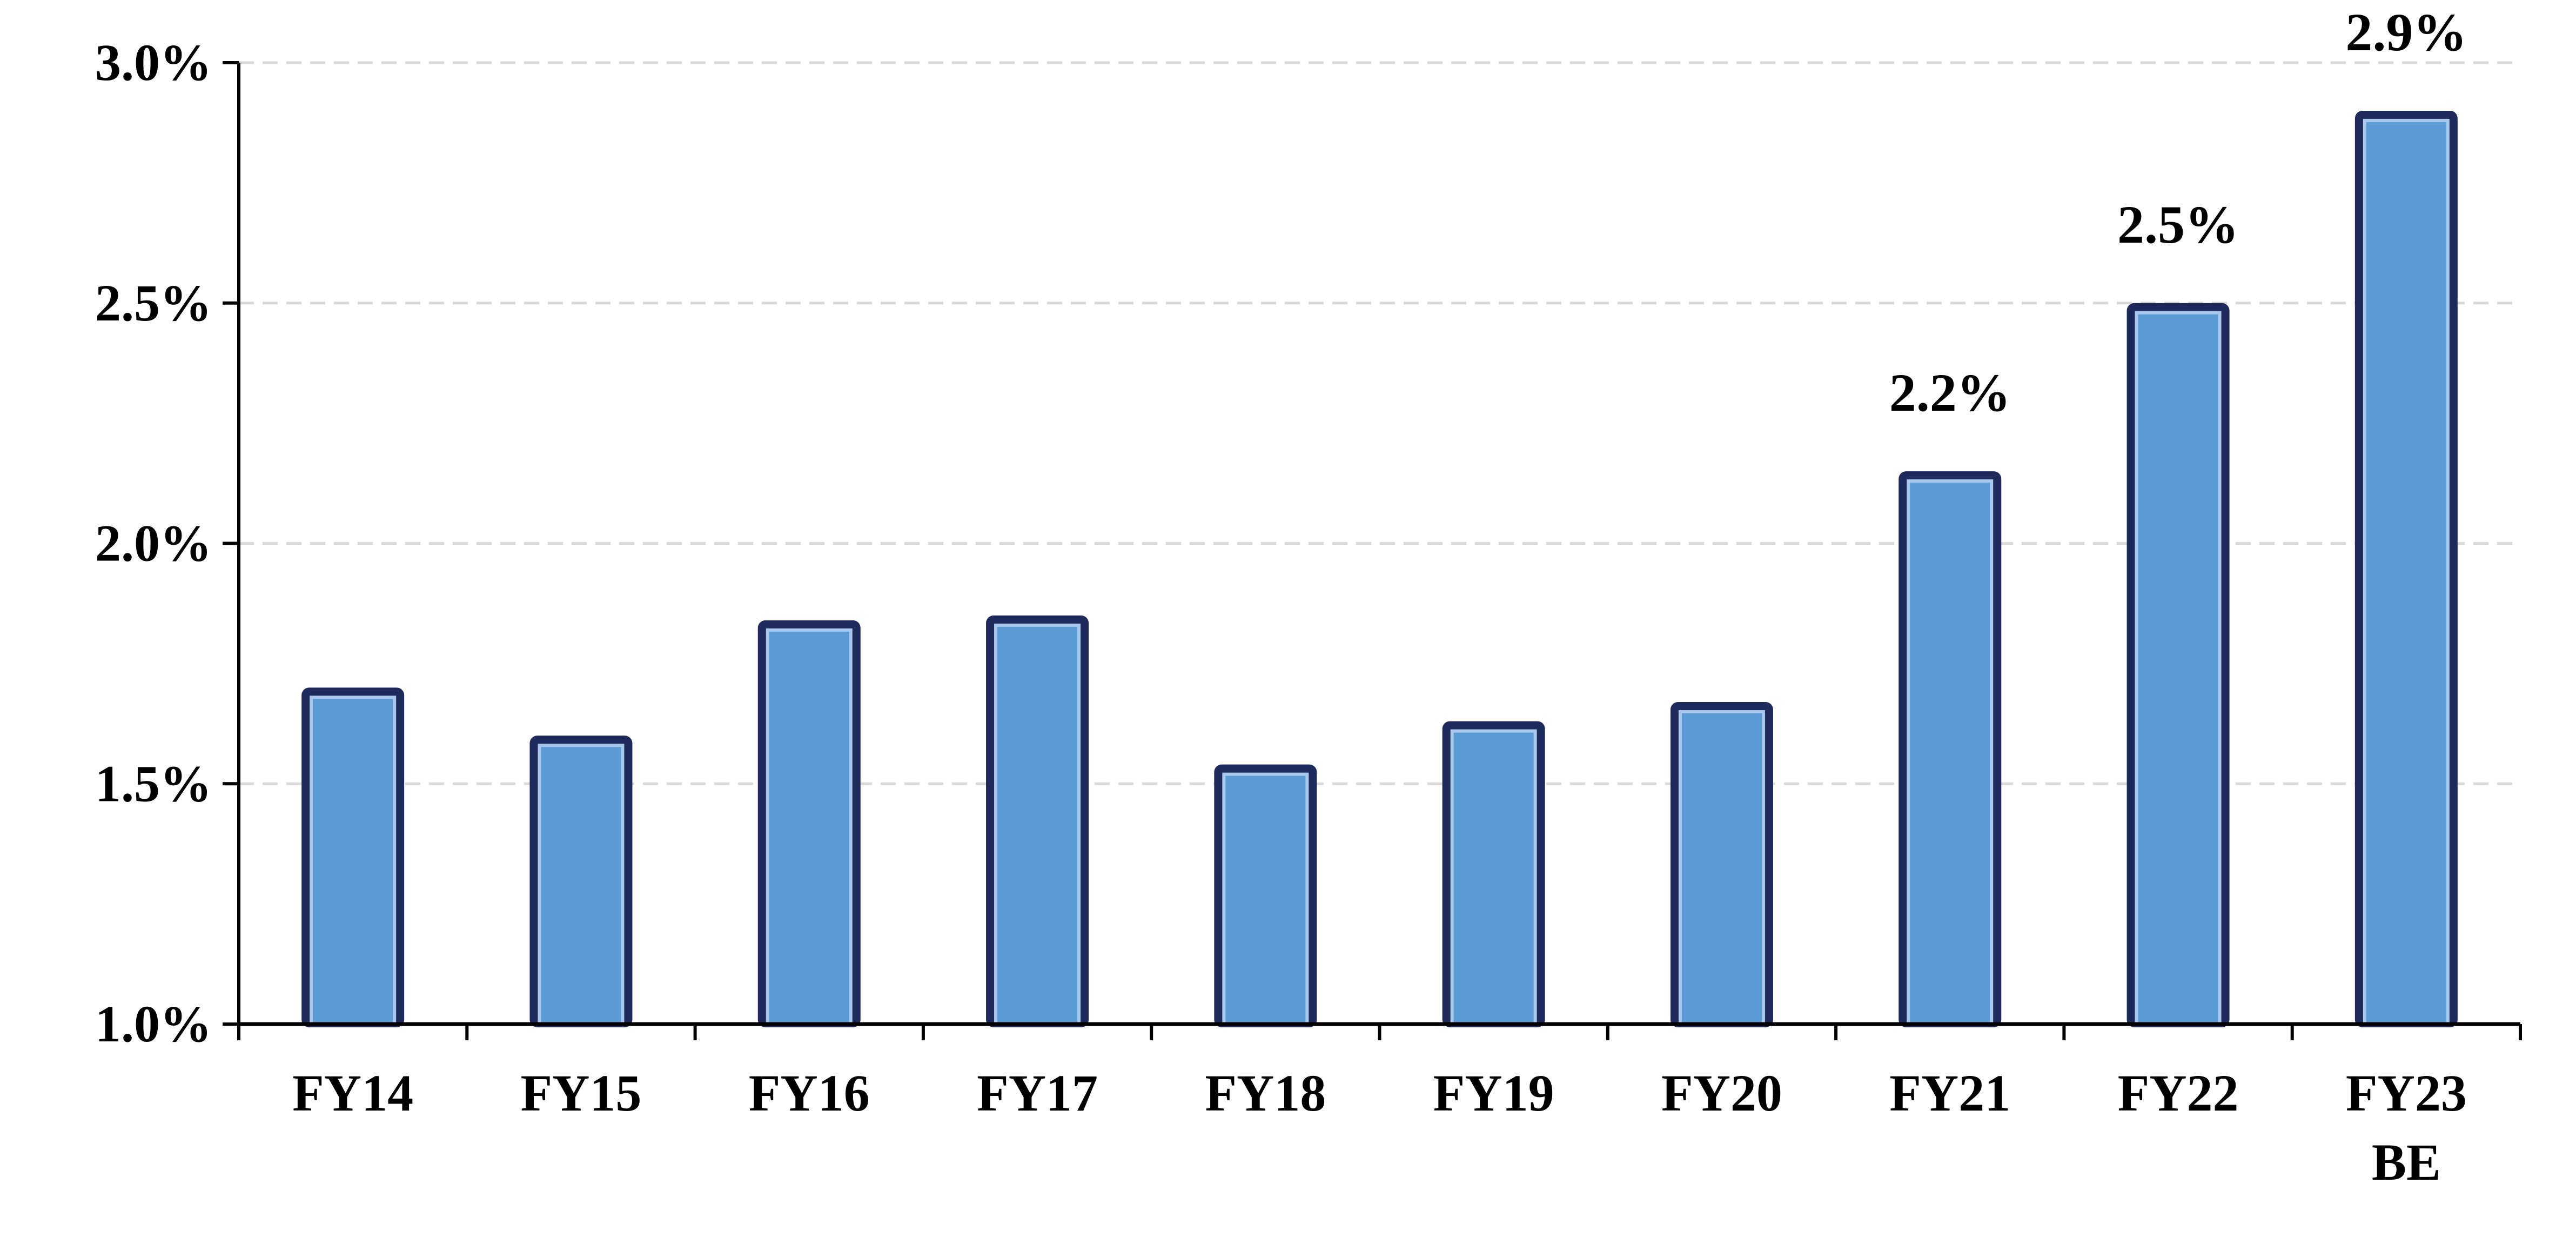 The width and height of the screenshot is (2576, 1237). Describe the element at coordinates (1950, 393) in the screenshot. I see `data-label: 2.2%` at that location.